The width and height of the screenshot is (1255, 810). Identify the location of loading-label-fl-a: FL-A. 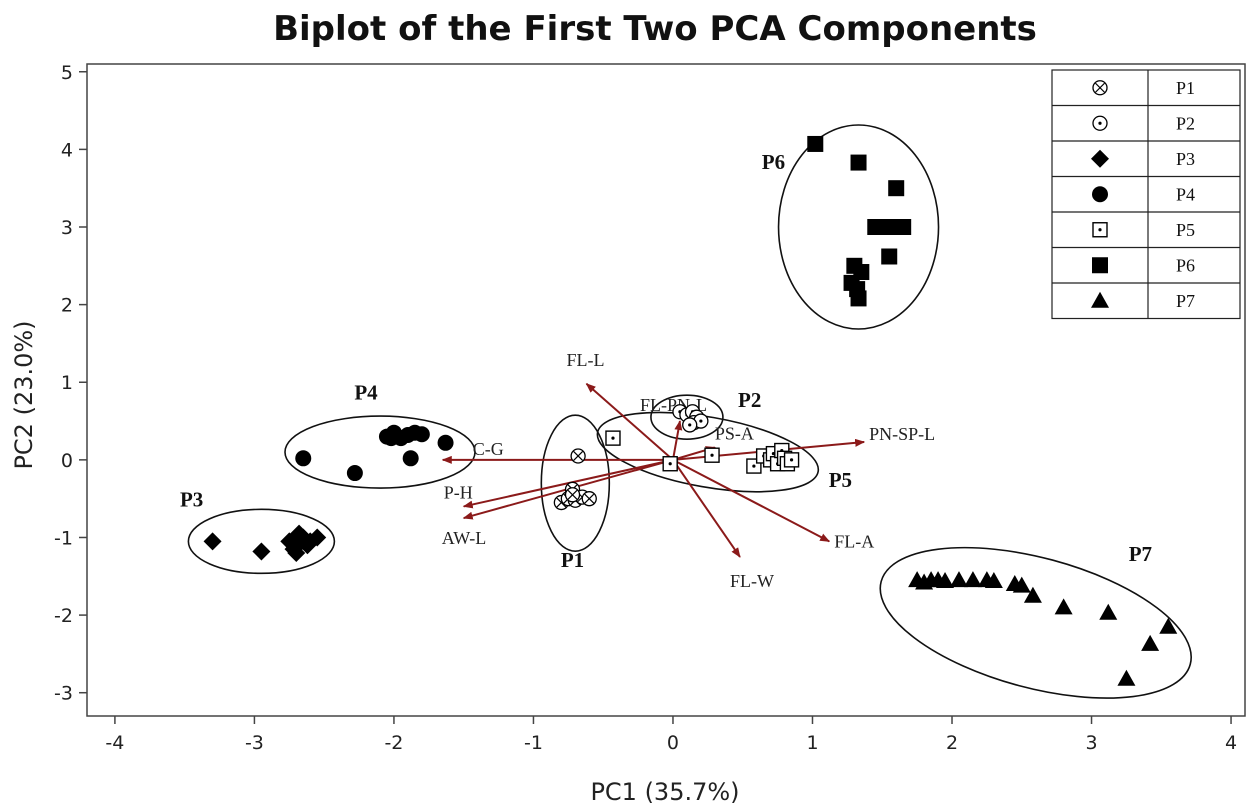
(854, 541).